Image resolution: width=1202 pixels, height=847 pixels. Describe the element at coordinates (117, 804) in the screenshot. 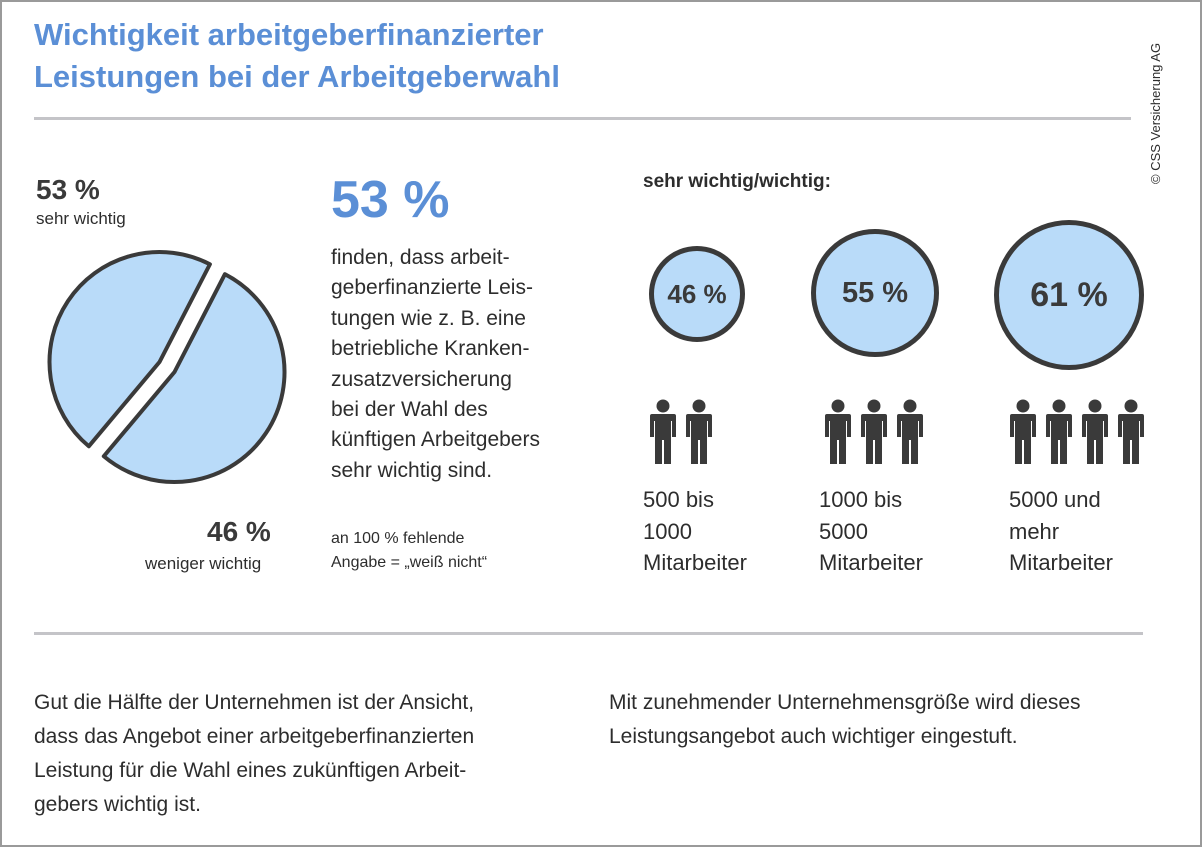

I see `summary-line: gebers wichtig ist.` at that location.